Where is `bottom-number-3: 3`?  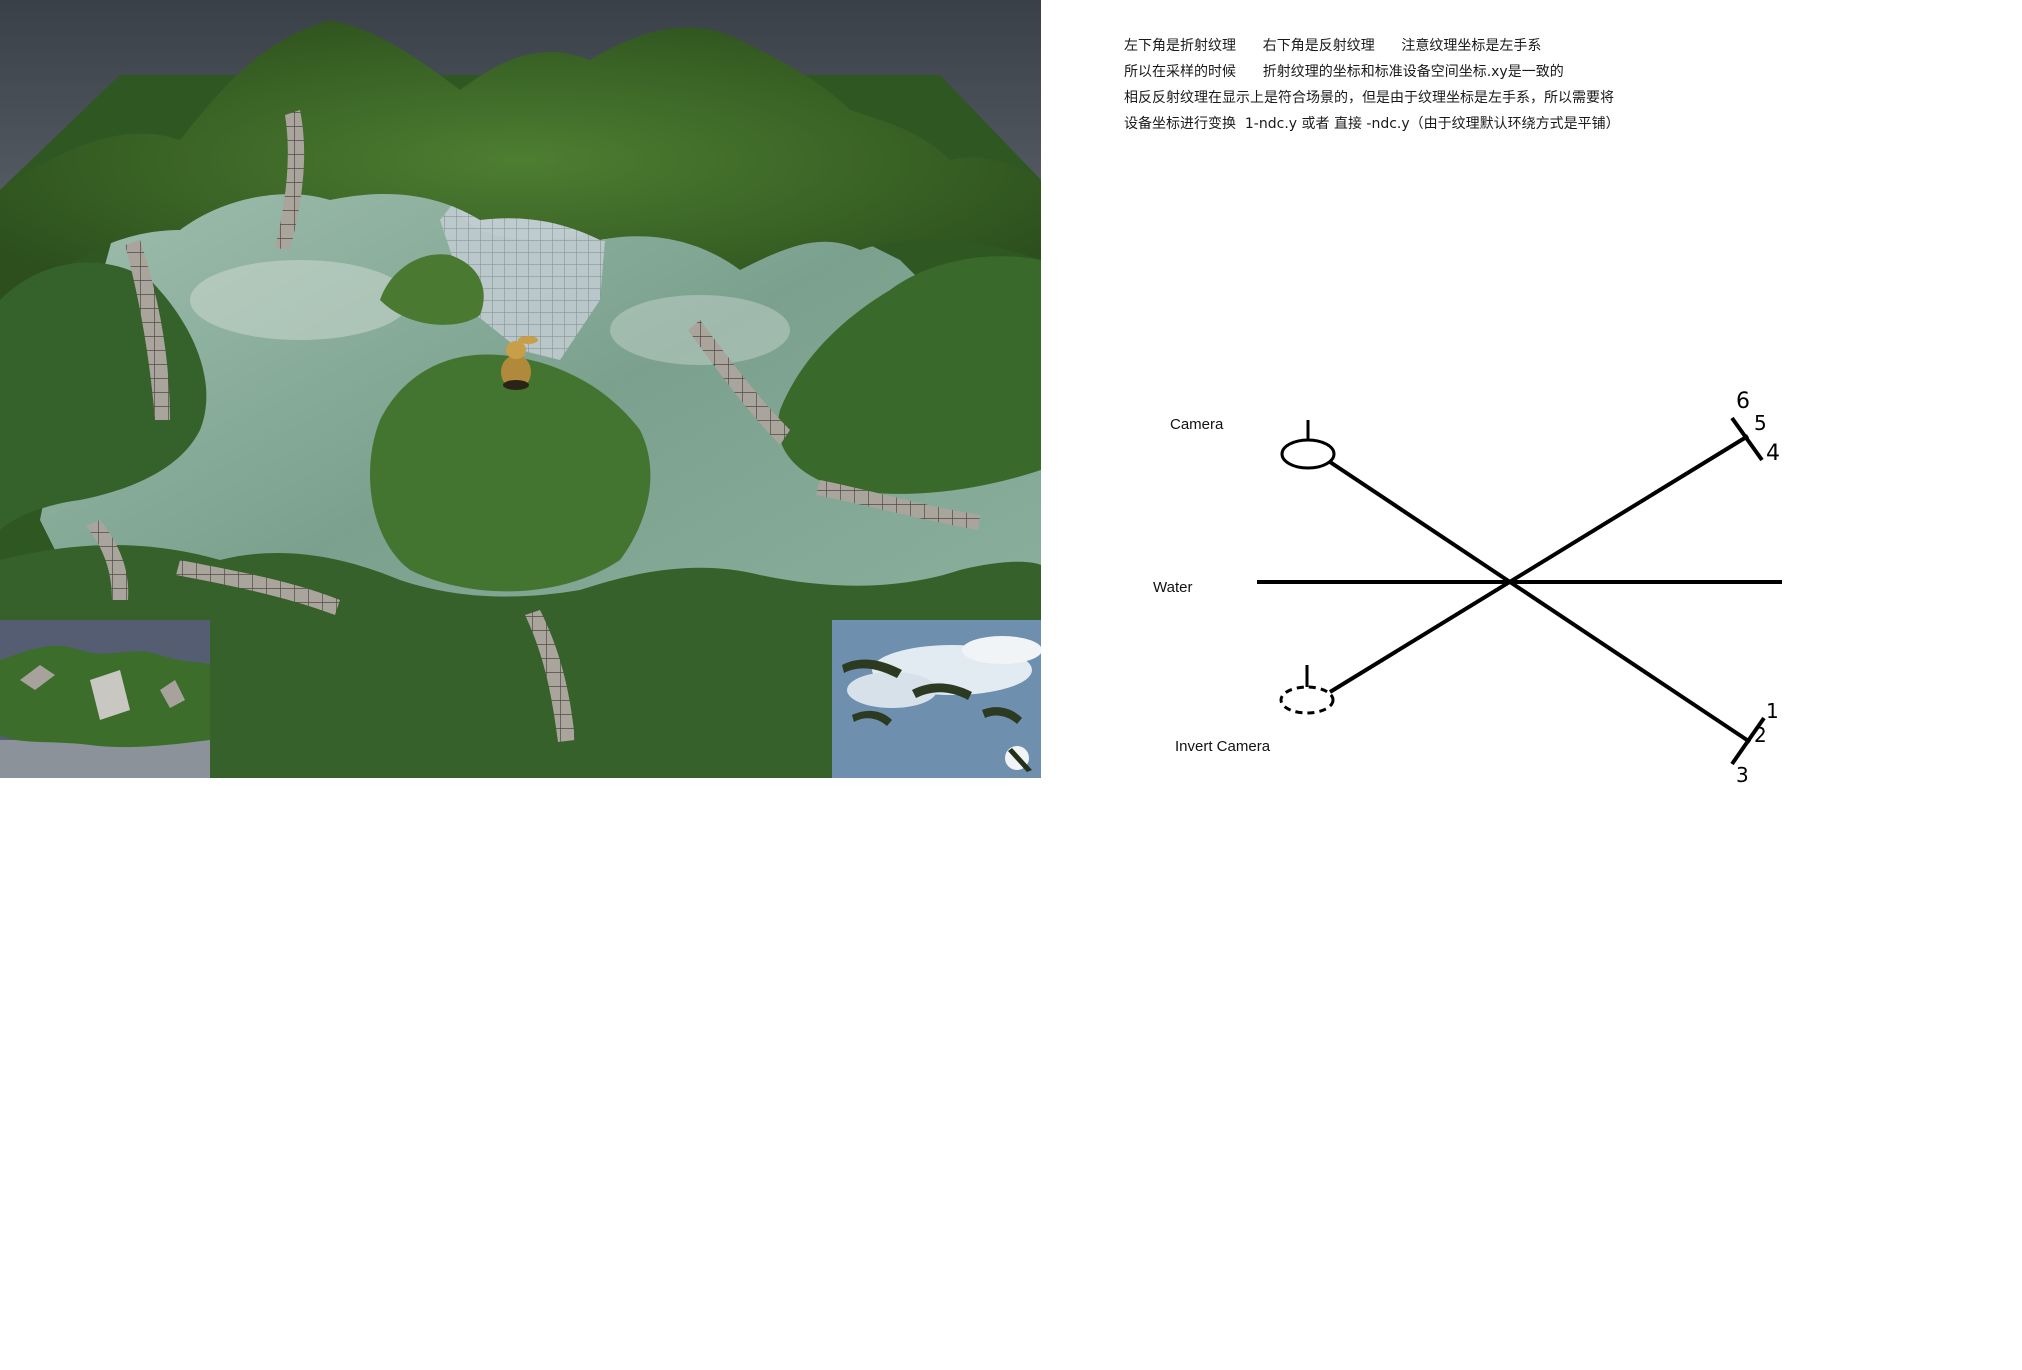 bottom-number-3: 3 is located at coordinates (1742, 775).